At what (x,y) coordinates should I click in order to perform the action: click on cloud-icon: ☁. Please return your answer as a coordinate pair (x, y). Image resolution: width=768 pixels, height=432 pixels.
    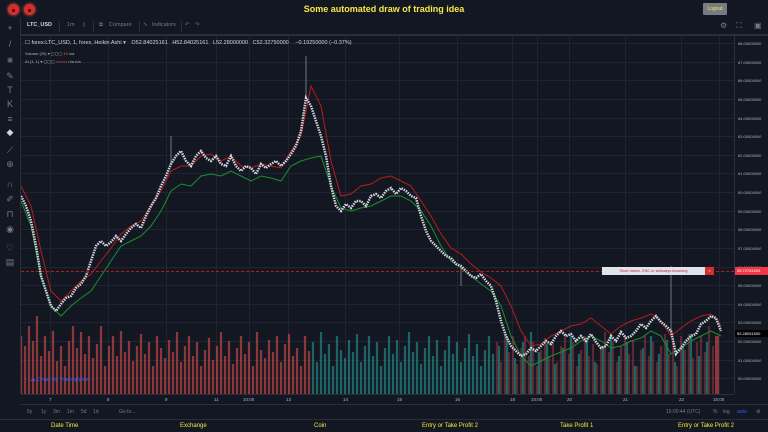
    Looking at the image, I should click on (33, 380).